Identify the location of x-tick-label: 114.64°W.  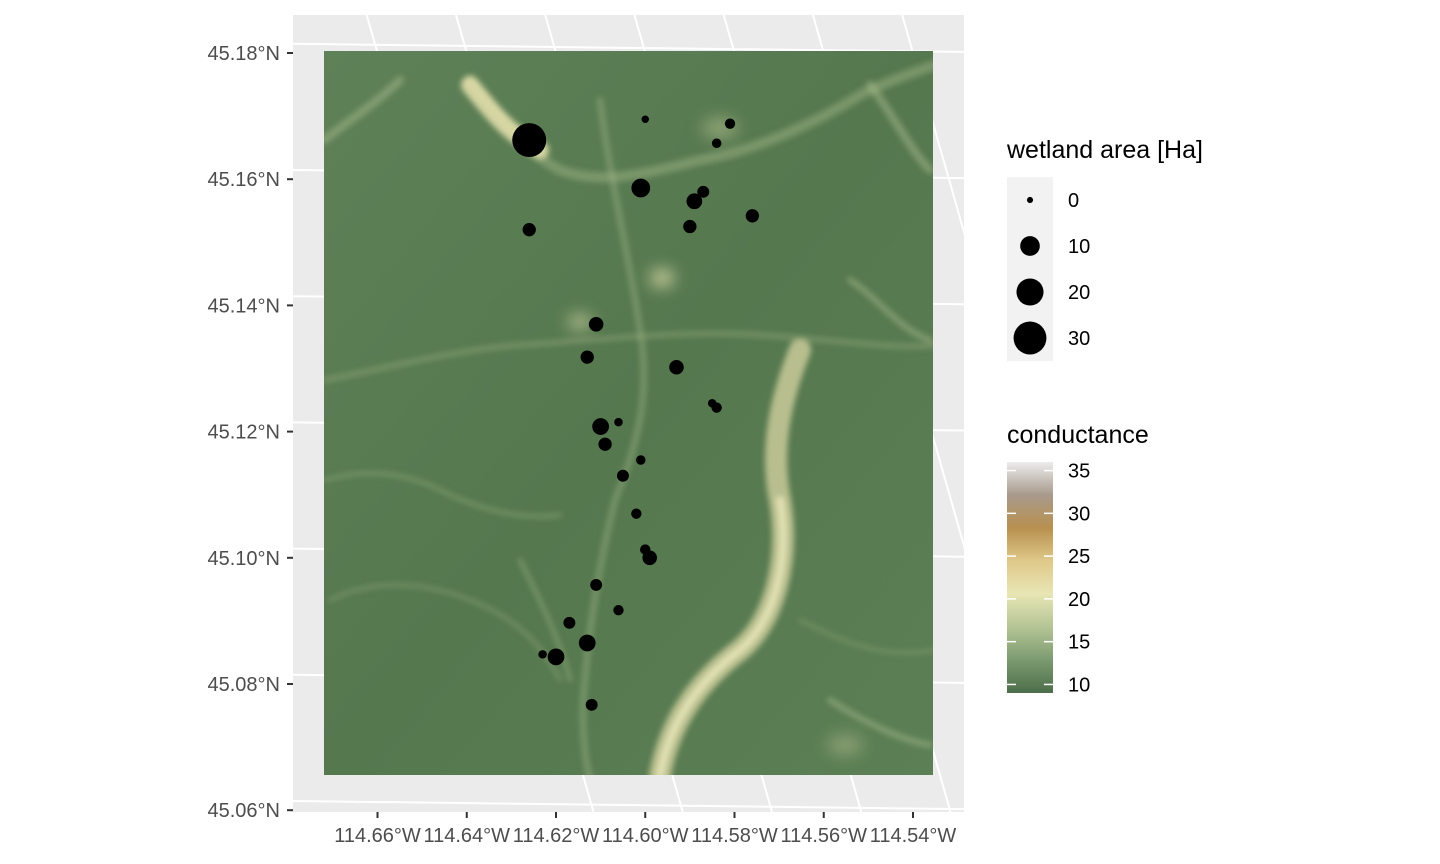
(466, 836).